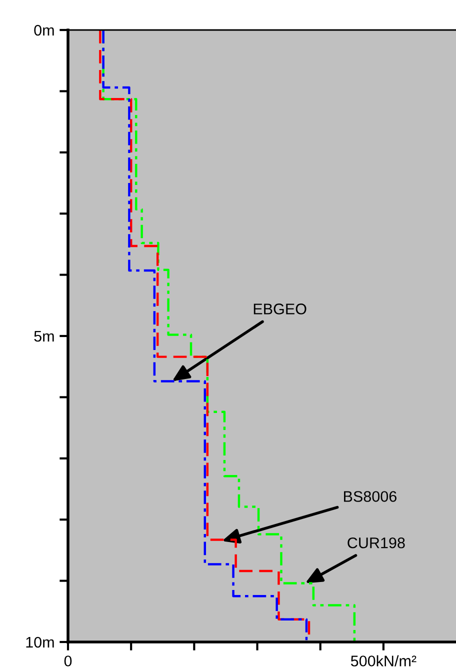 This screenshot has height=671, width=456. I want to click on annotation: CUR198, so click(376, 542).